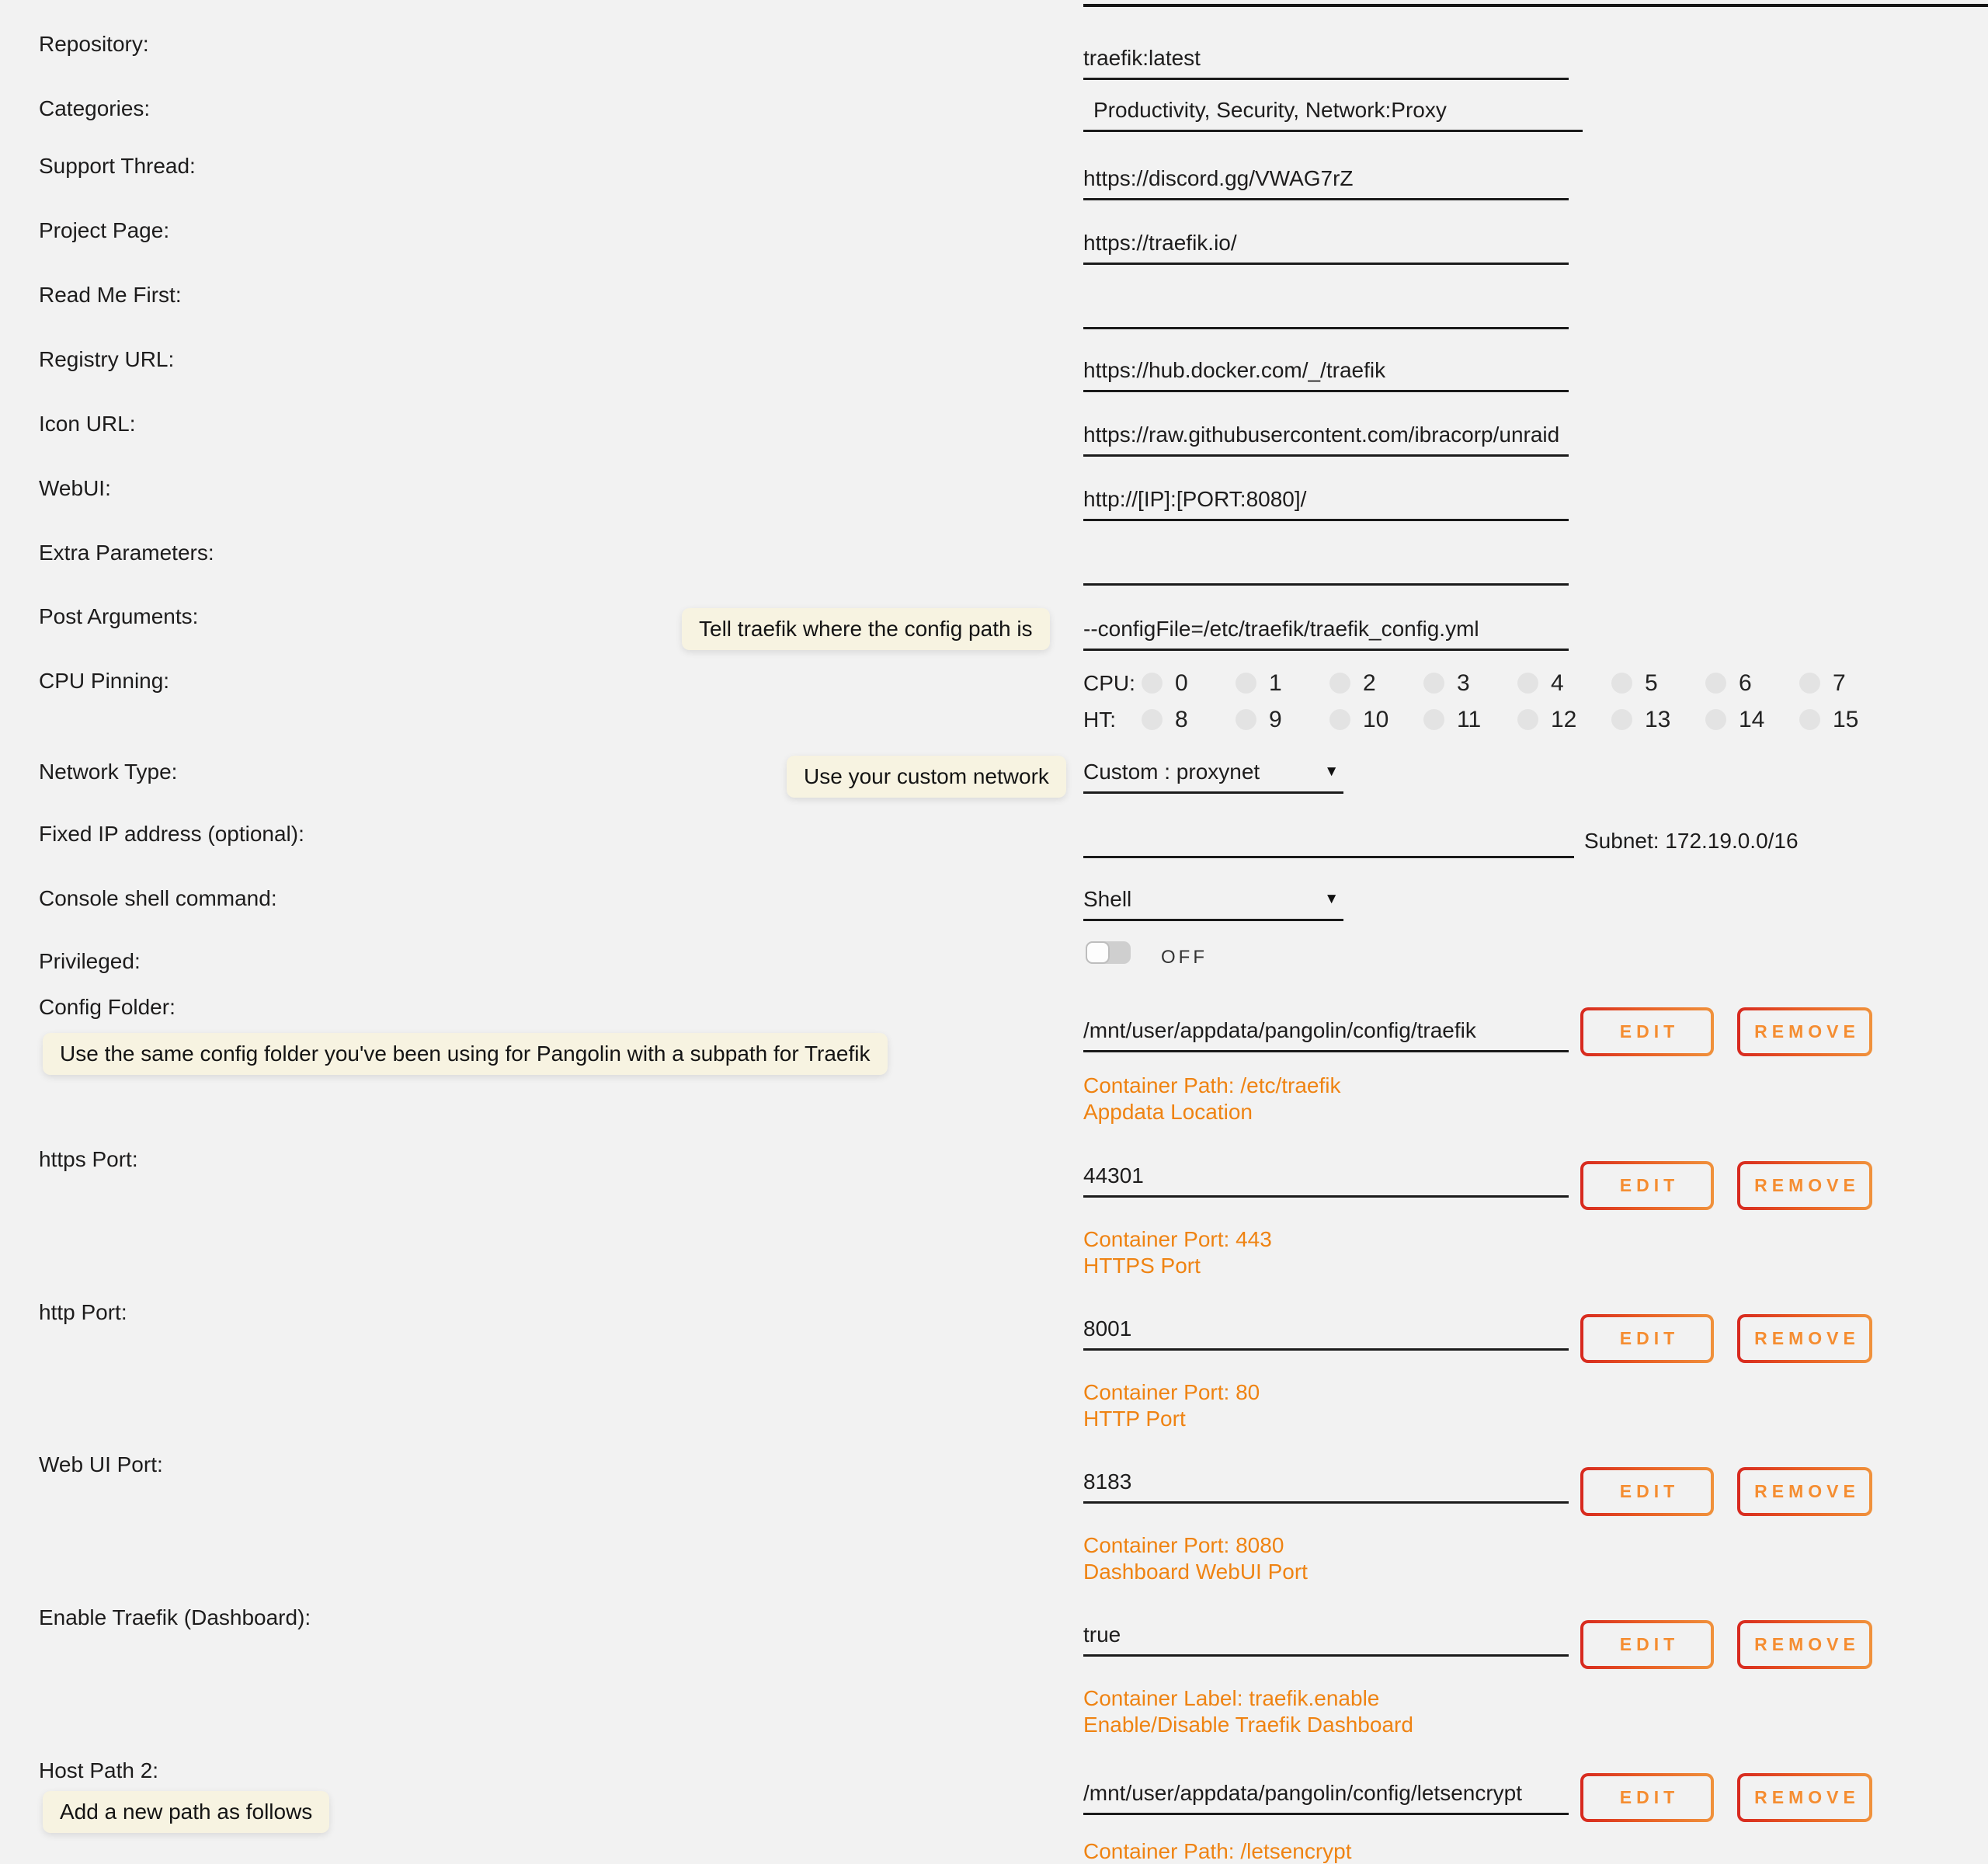 The height and width of the screenshot is (1864, 1988). What do you see at coordinates (1134, 1419) in the screenshot?
I see `http-port-description: HTTP Port` at bounding box center [1134, 1419].